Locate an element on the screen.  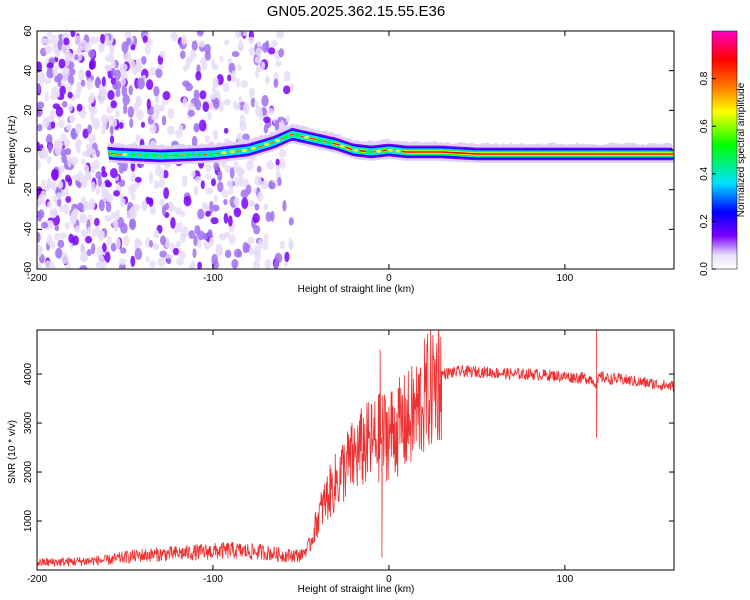
snr-y-tick-label: 1000 is located at coordinates (28, 520).